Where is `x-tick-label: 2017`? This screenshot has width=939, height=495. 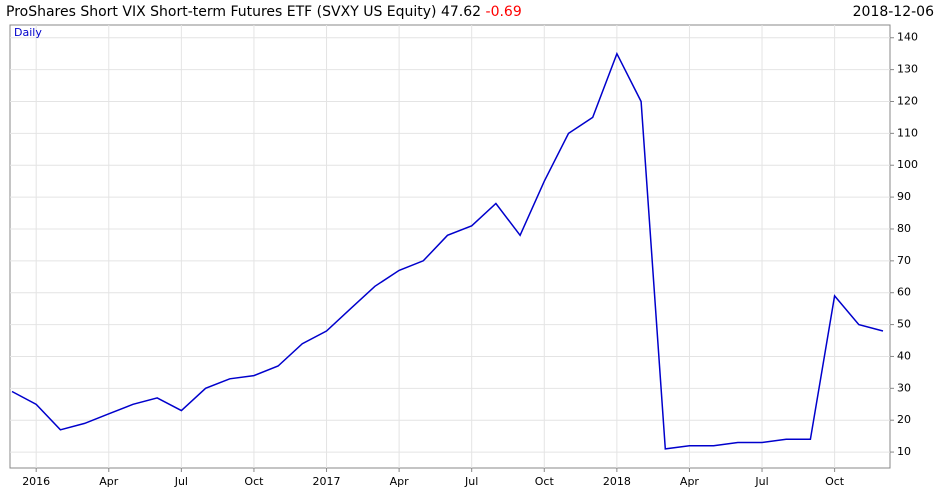 x-tick-label: 2017 is located at coordinates (327, 481).